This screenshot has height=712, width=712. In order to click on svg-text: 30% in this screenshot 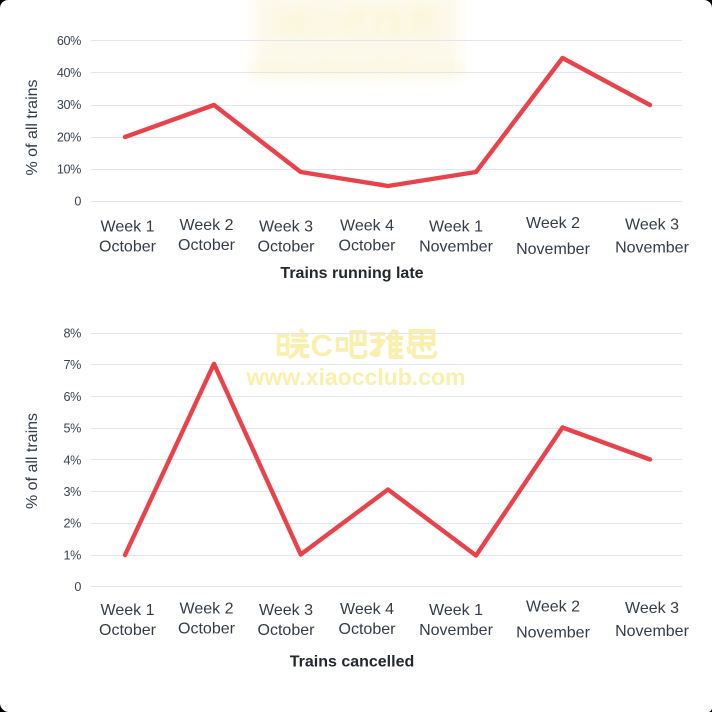, I will do `click(69, 105)`.